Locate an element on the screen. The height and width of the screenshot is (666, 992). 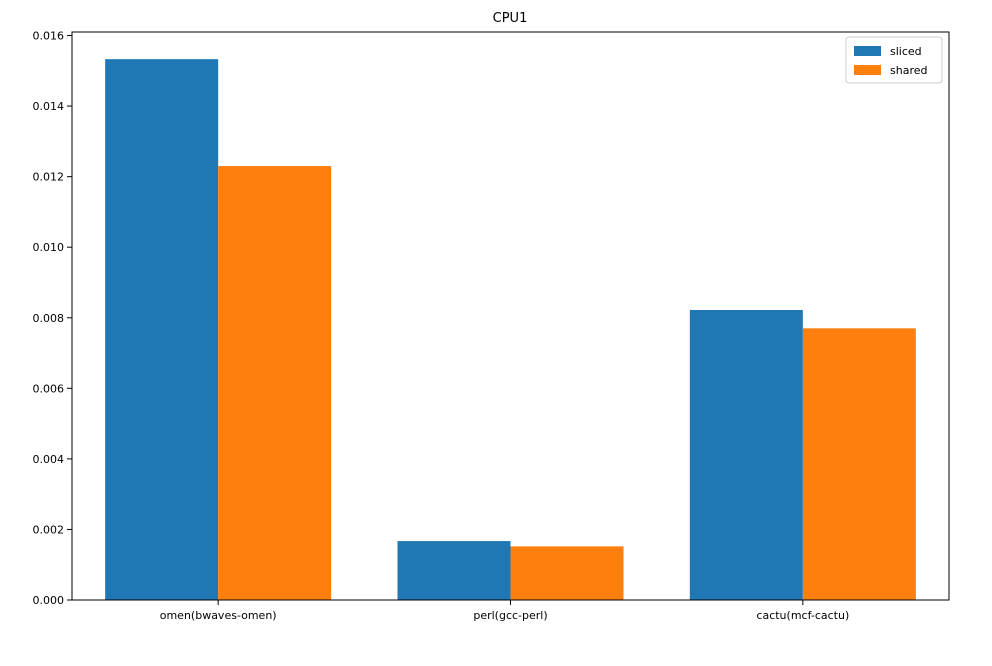
y-tick-label: 0.014 is located at coordinates (49, 106).